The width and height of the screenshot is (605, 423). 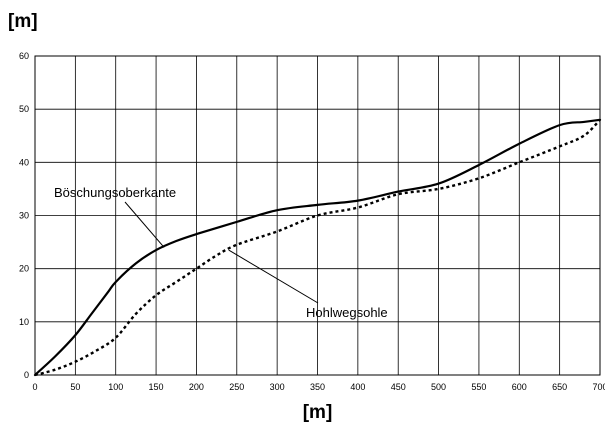 I want to click on y-tick-label: 50, so click(x=24, y=109).